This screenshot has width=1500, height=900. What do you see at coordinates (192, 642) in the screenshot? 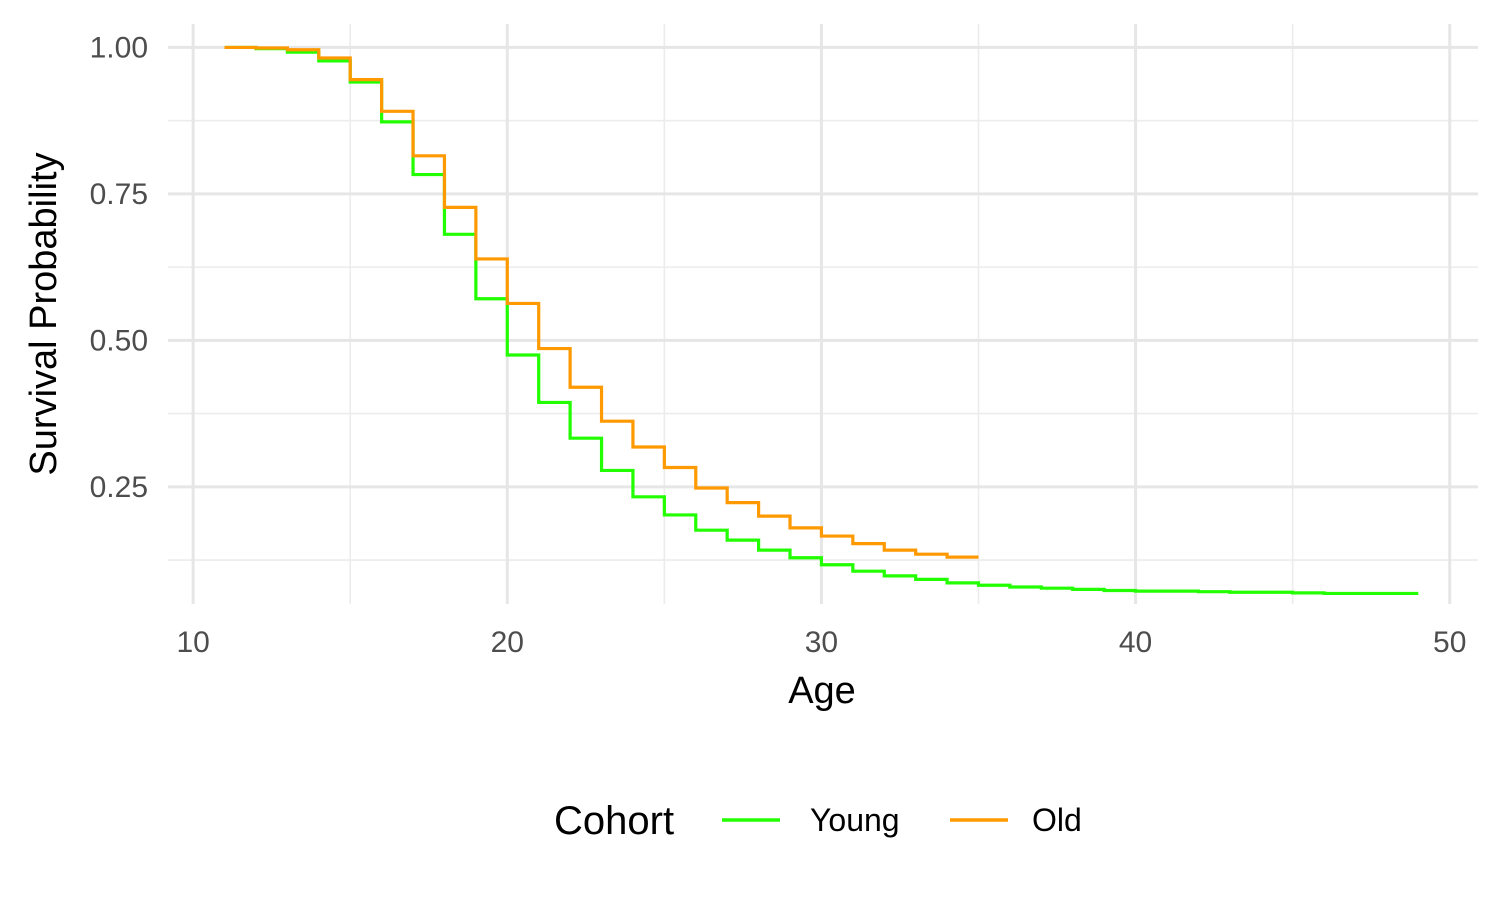
I see `x-tick-label: 10` at bounding box center [192, 642].